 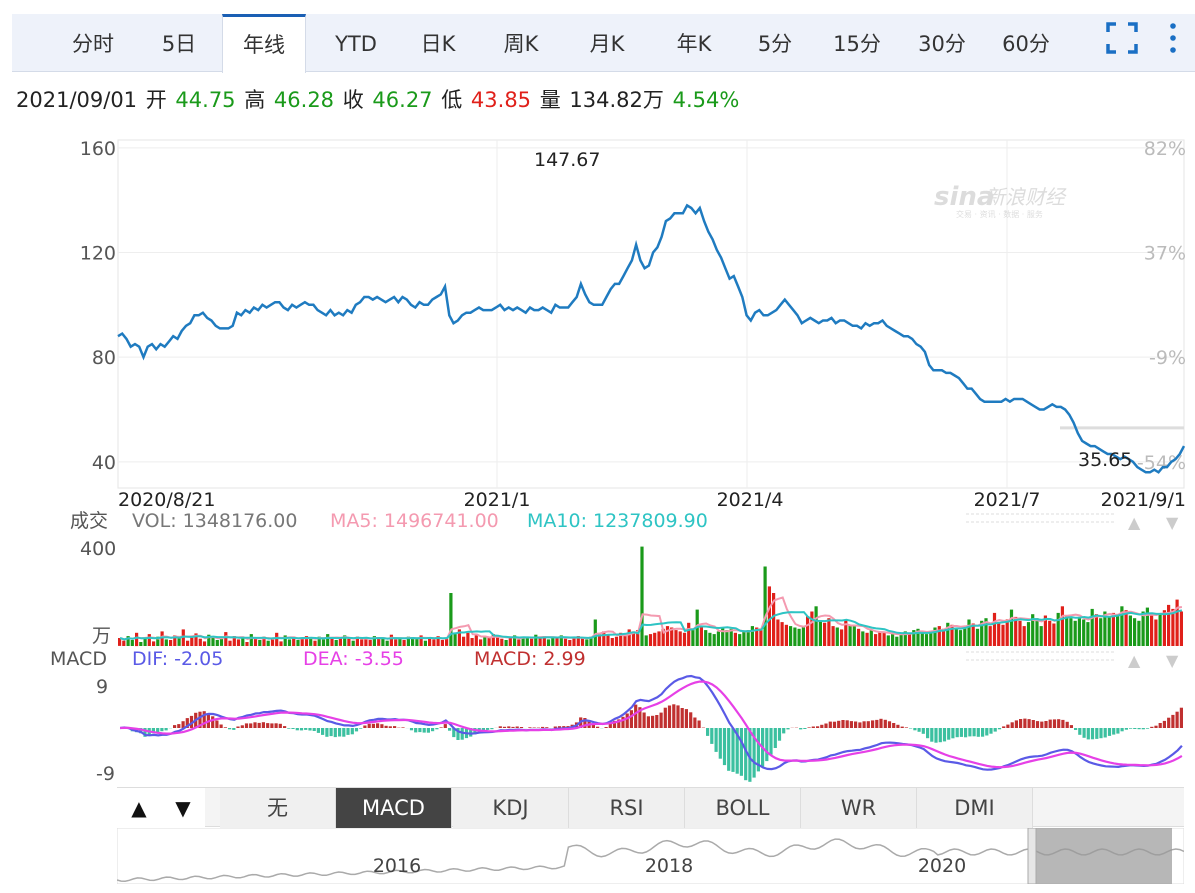 I want to click on more-menu-icon, so click(x=1173, y=38).